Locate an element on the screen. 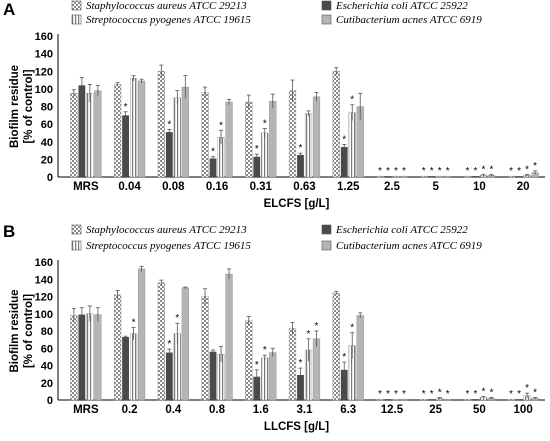 This screenshot has width=550, height=441. panel-letter: B is located at coordinates (9, 231).